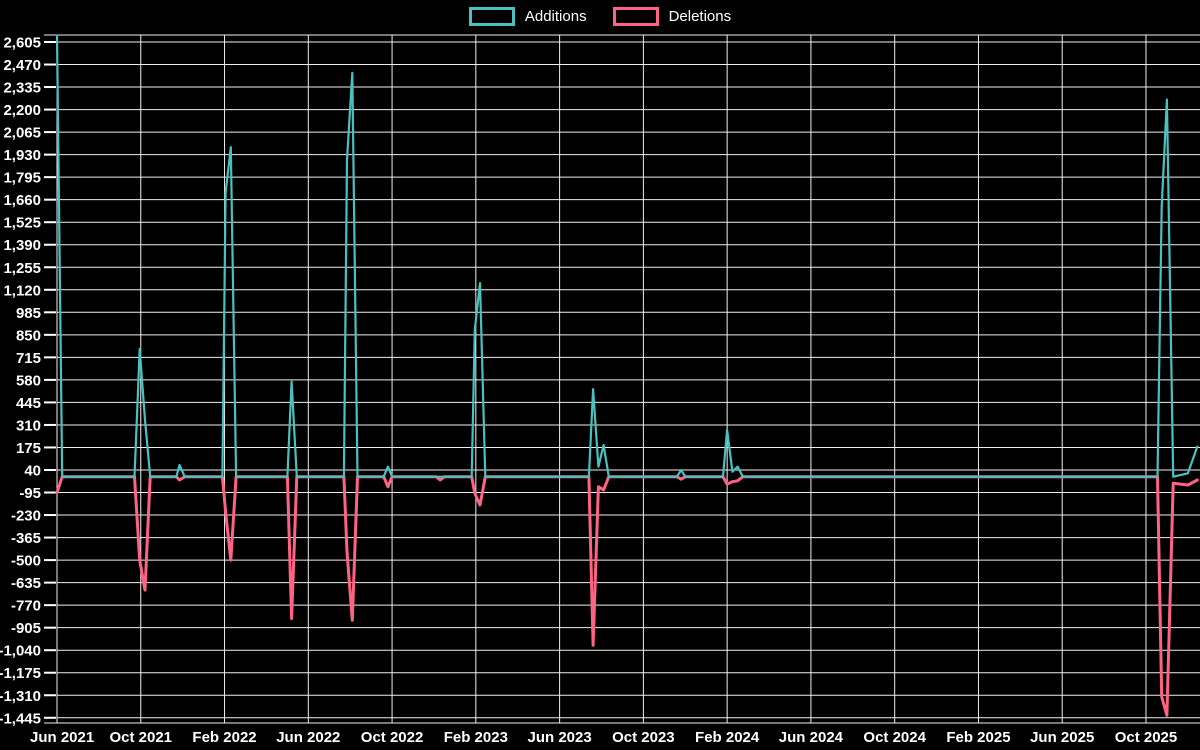 The width and height of the screenshot is (1200, 750). Describe the element at coordinates (26, 516) in the screenshot. I see `y-tick-label: -230` at that location.